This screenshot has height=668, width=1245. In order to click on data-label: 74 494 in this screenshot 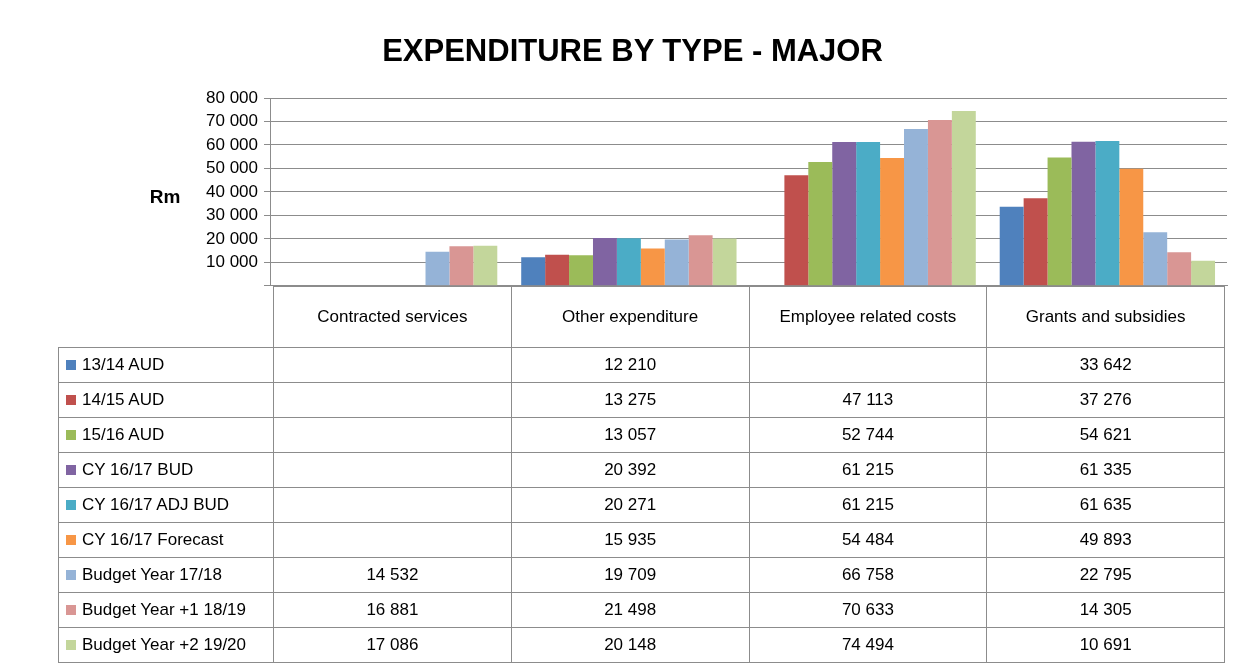, I will do `click(868, 645)`.